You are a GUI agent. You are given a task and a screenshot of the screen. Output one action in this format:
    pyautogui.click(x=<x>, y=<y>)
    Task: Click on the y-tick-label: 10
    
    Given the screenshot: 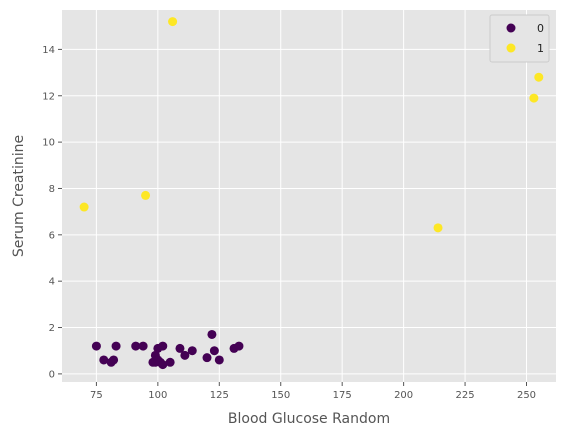 What is the action you would take?
    pyautogui.click(x=48, y=143)
    